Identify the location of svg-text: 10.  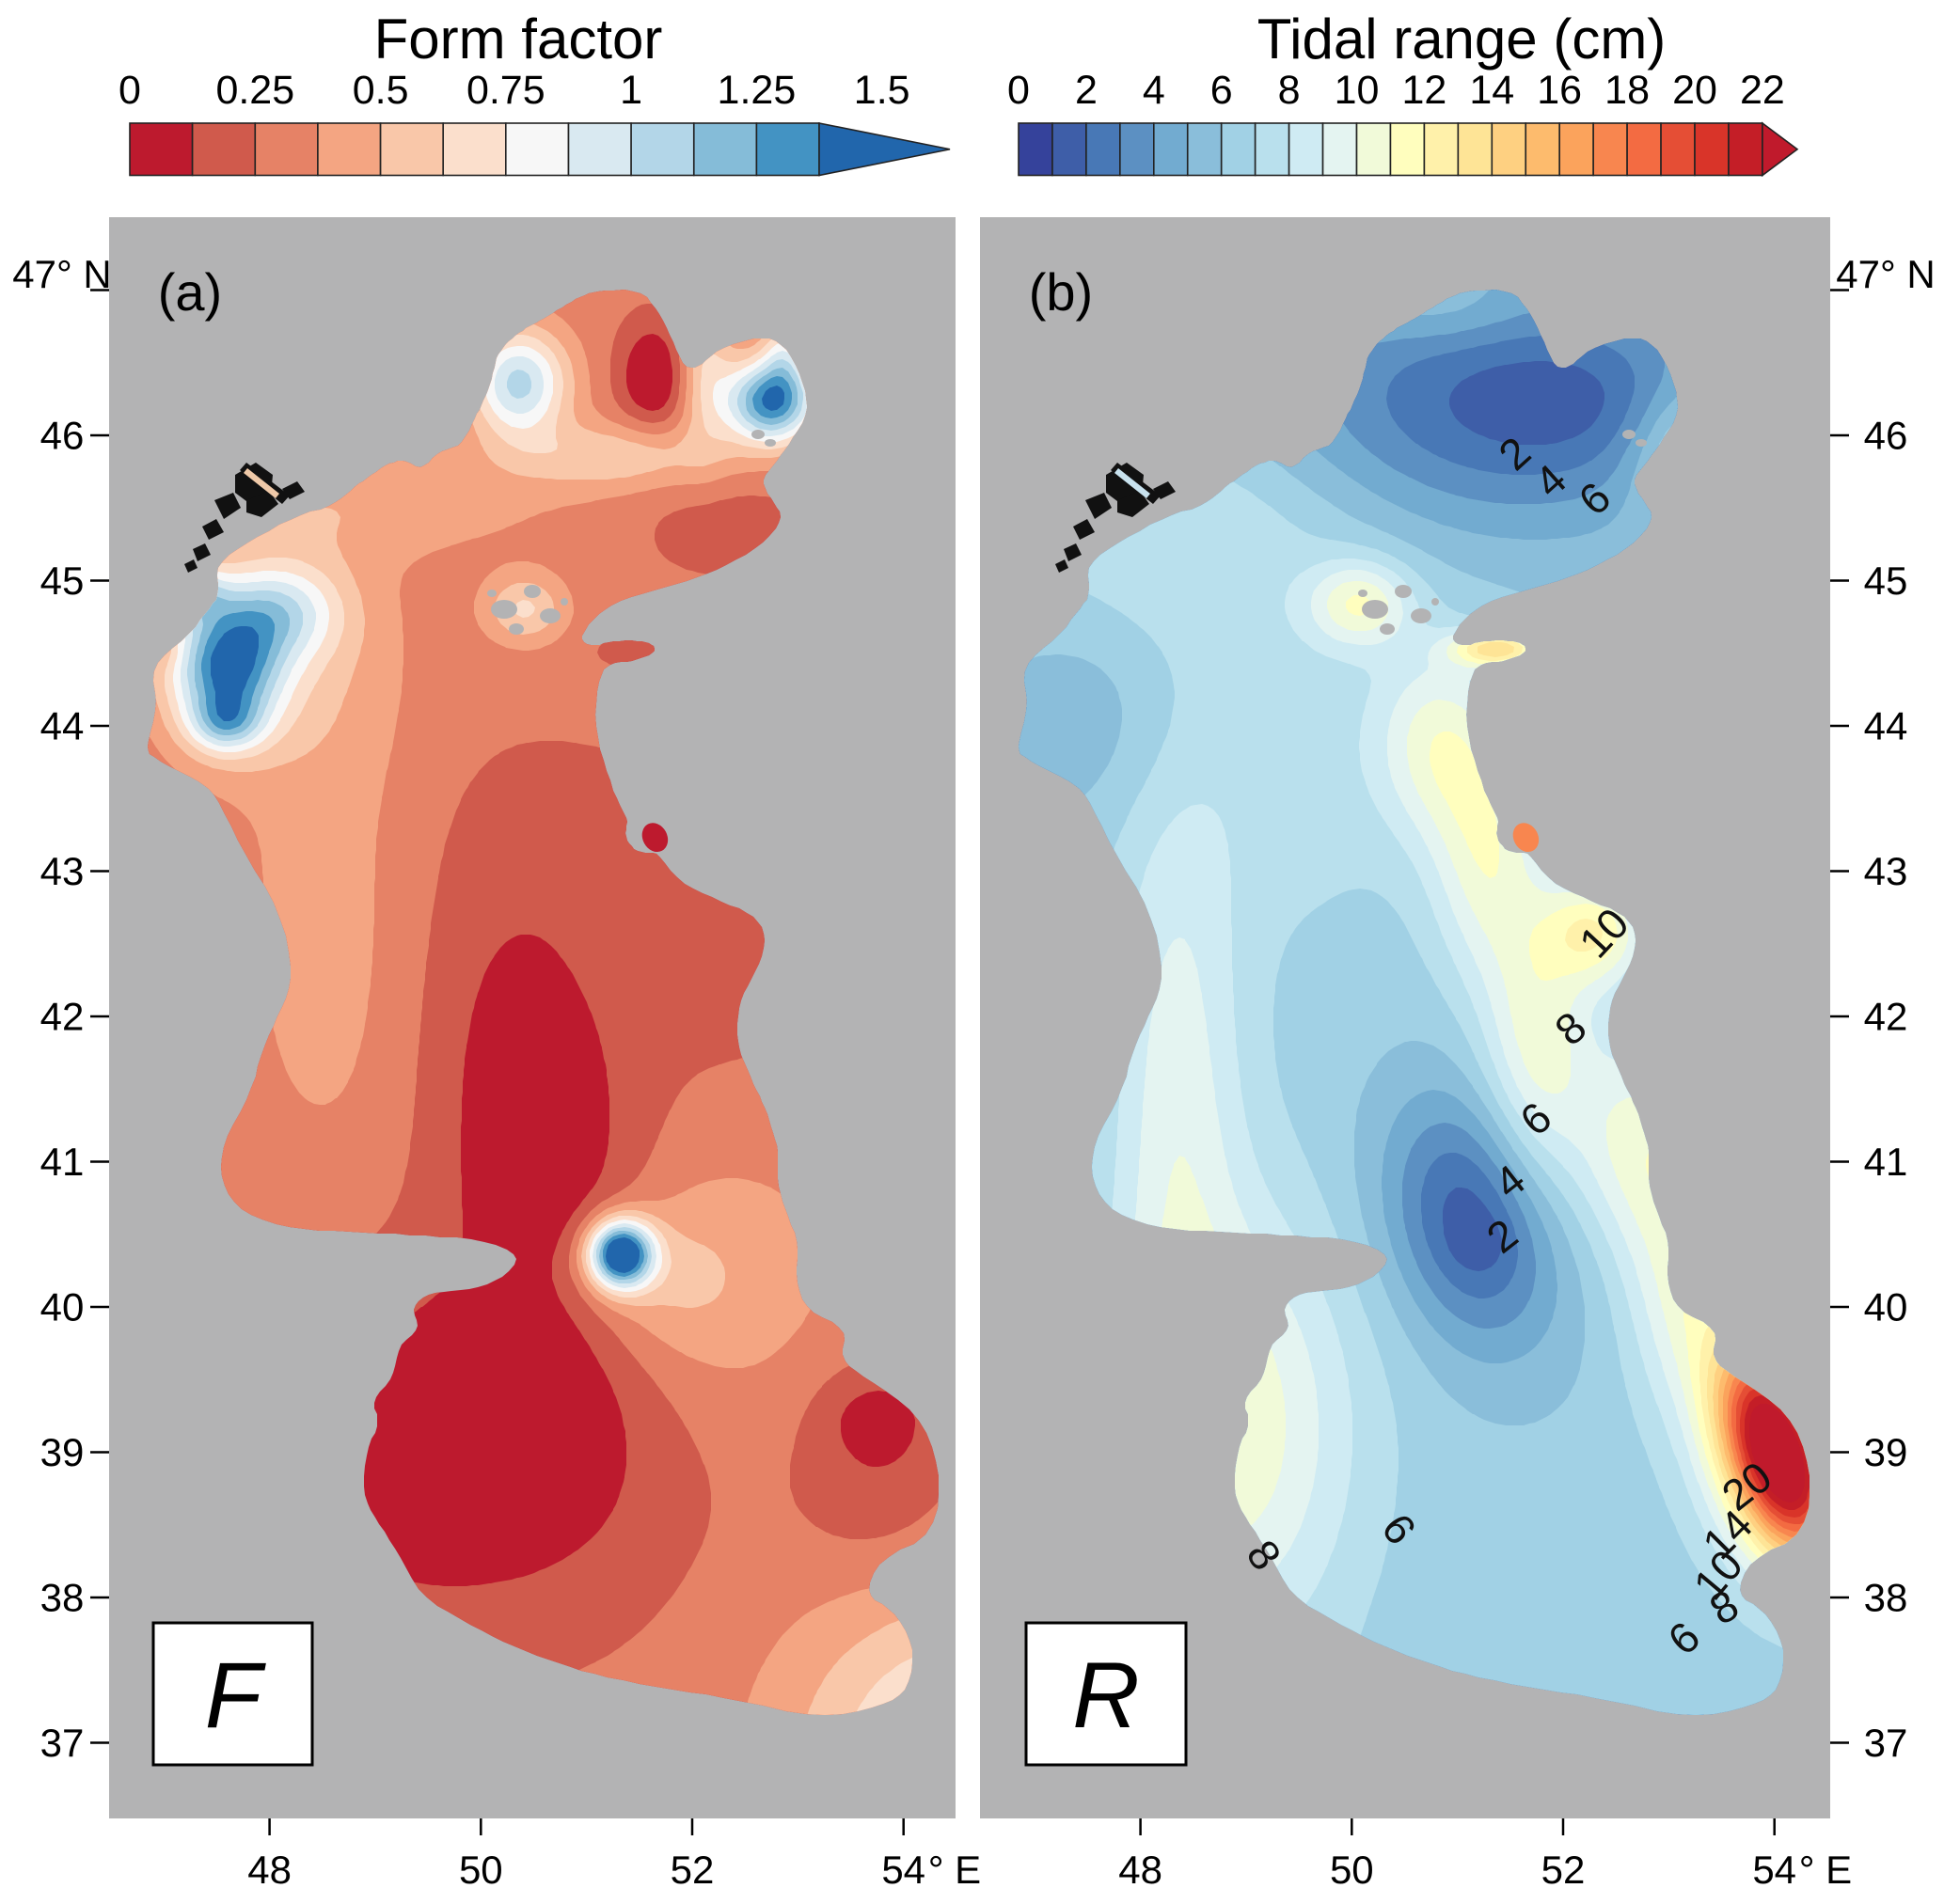
(1357, 90).